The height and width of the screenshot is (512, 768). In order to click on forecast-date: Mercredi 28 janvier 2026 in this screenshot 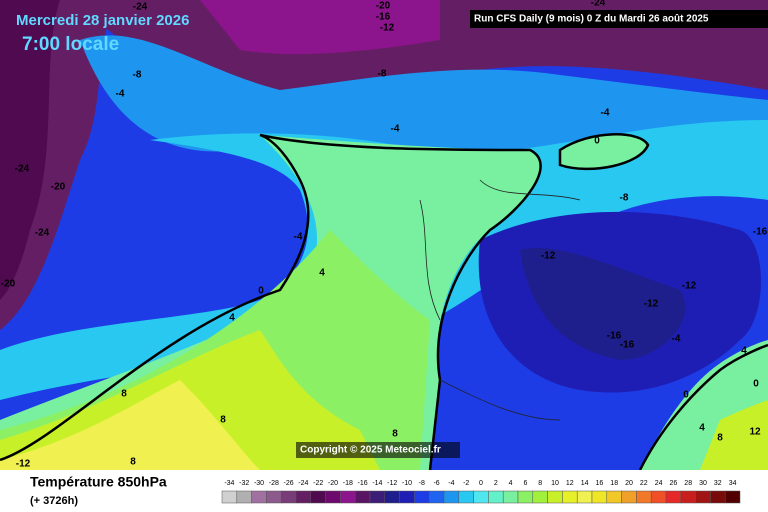, I will do `click(102, 20)`.